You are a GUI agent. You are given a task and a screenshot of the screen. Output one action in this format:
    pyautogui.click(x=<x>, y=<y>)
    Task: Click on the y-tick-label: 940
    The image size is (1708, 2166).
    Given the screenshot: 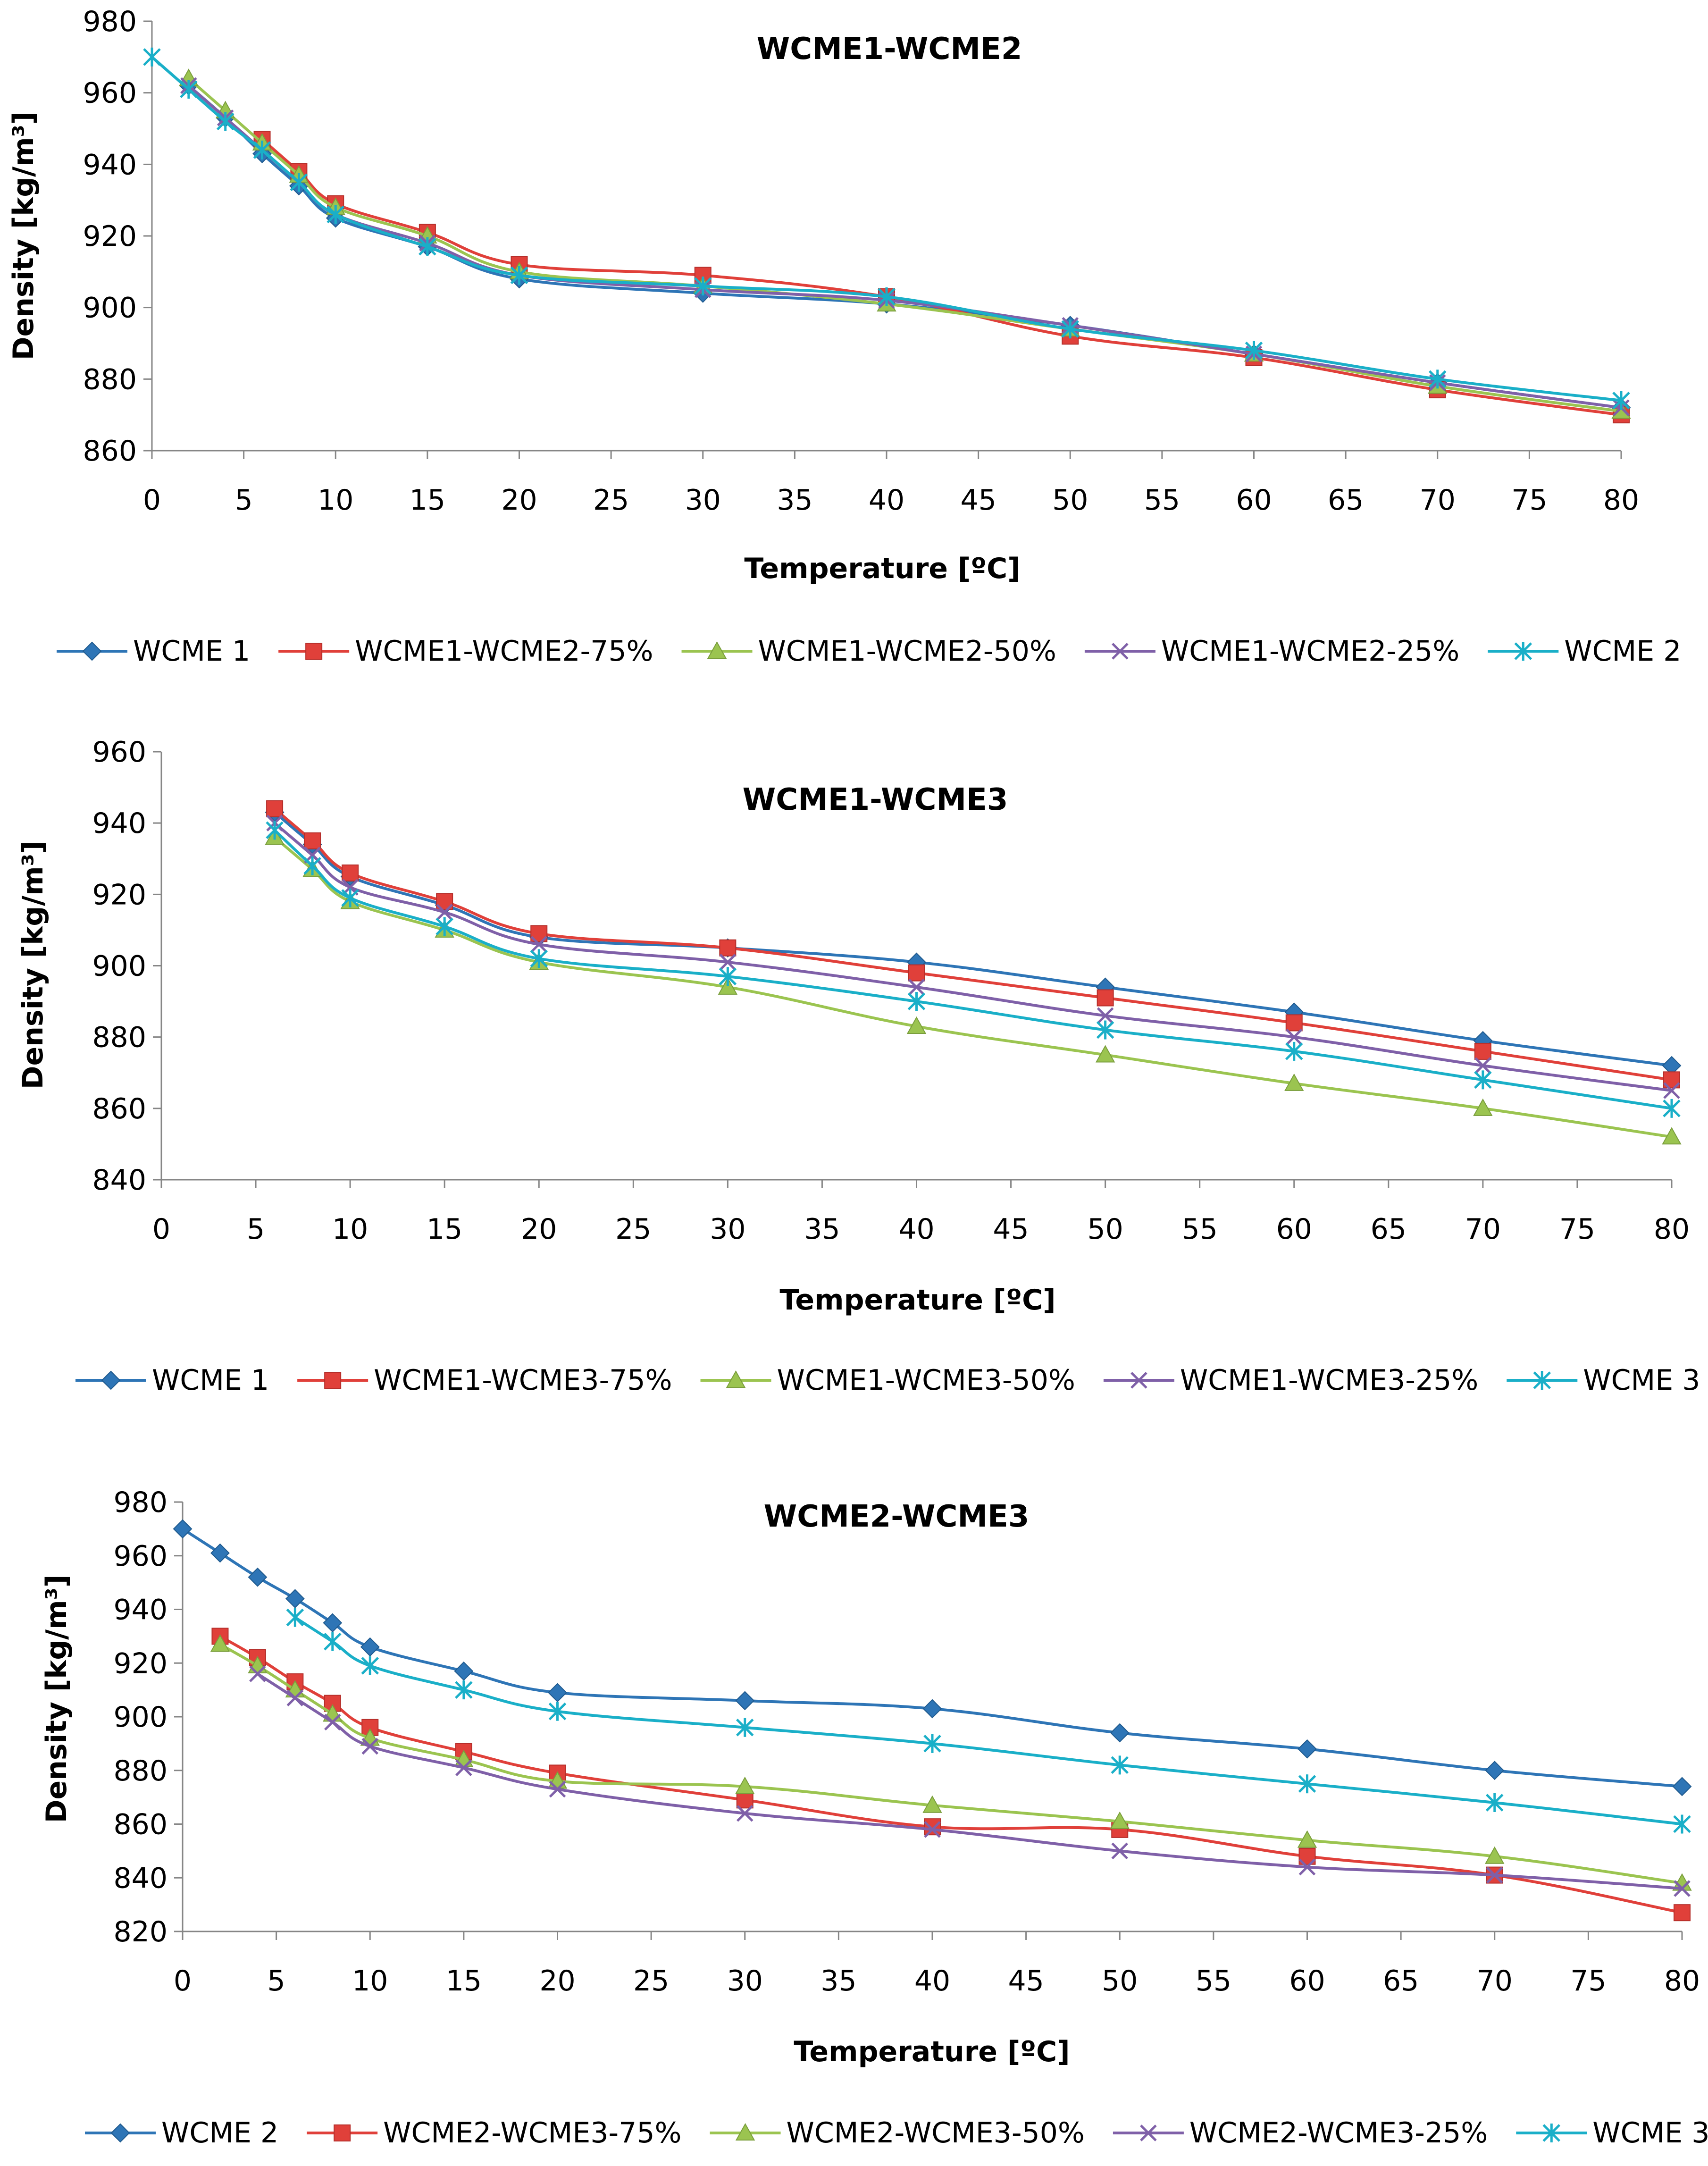 What is the action you would take?
    pyautogui.click(x=140, y=1610)
    